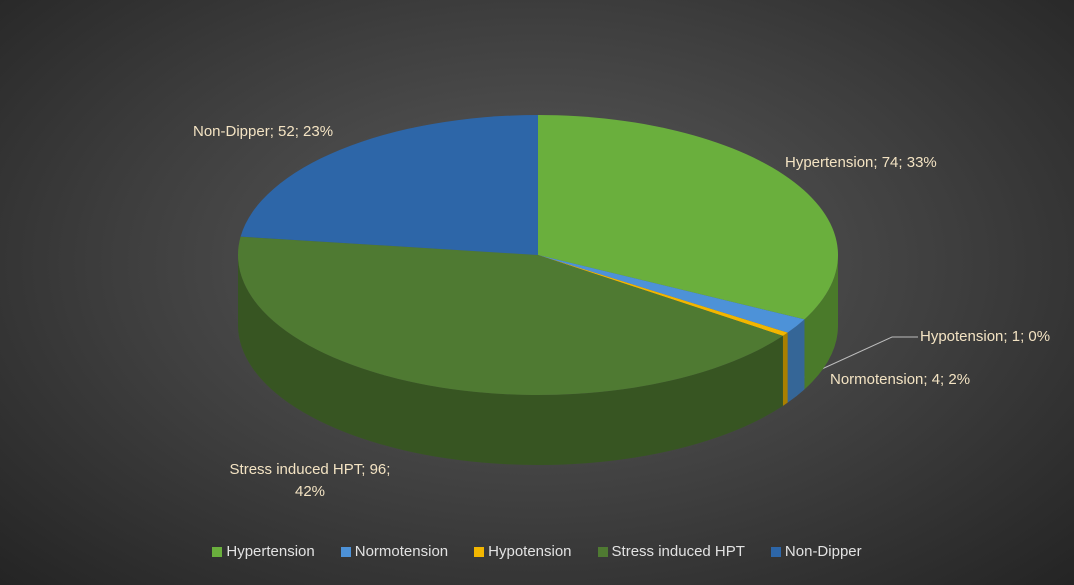 The image size is (1074, 585). I want to click on legend-item: Non-Dipper, so click(816, 551).